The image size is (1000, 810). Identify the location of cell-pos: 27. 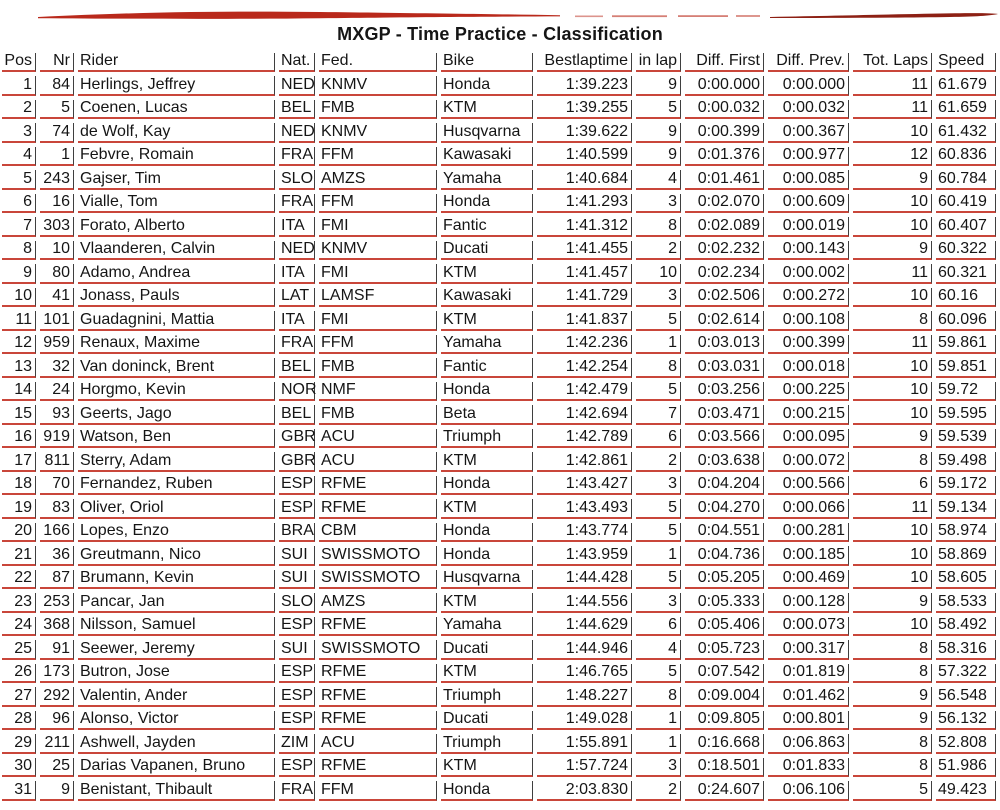
(19, 697).